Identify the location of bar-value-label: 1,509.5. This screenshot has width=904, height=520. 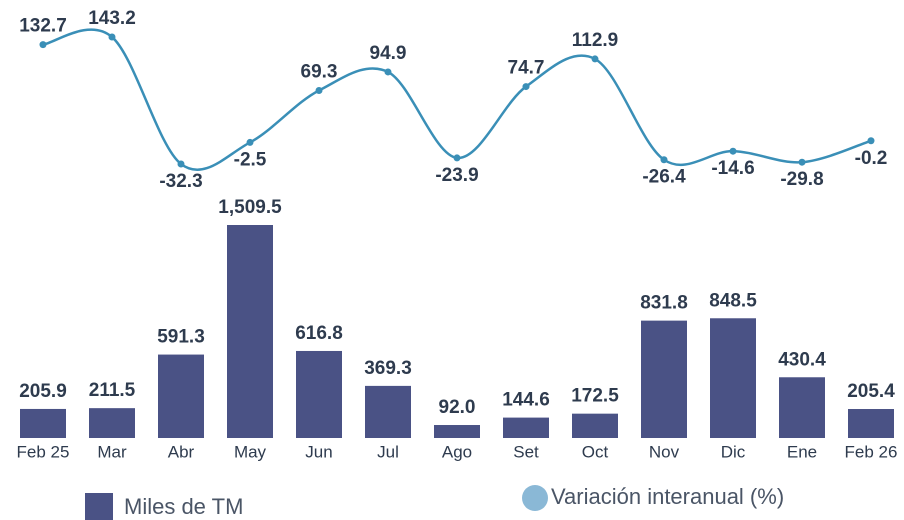
(250, 207).